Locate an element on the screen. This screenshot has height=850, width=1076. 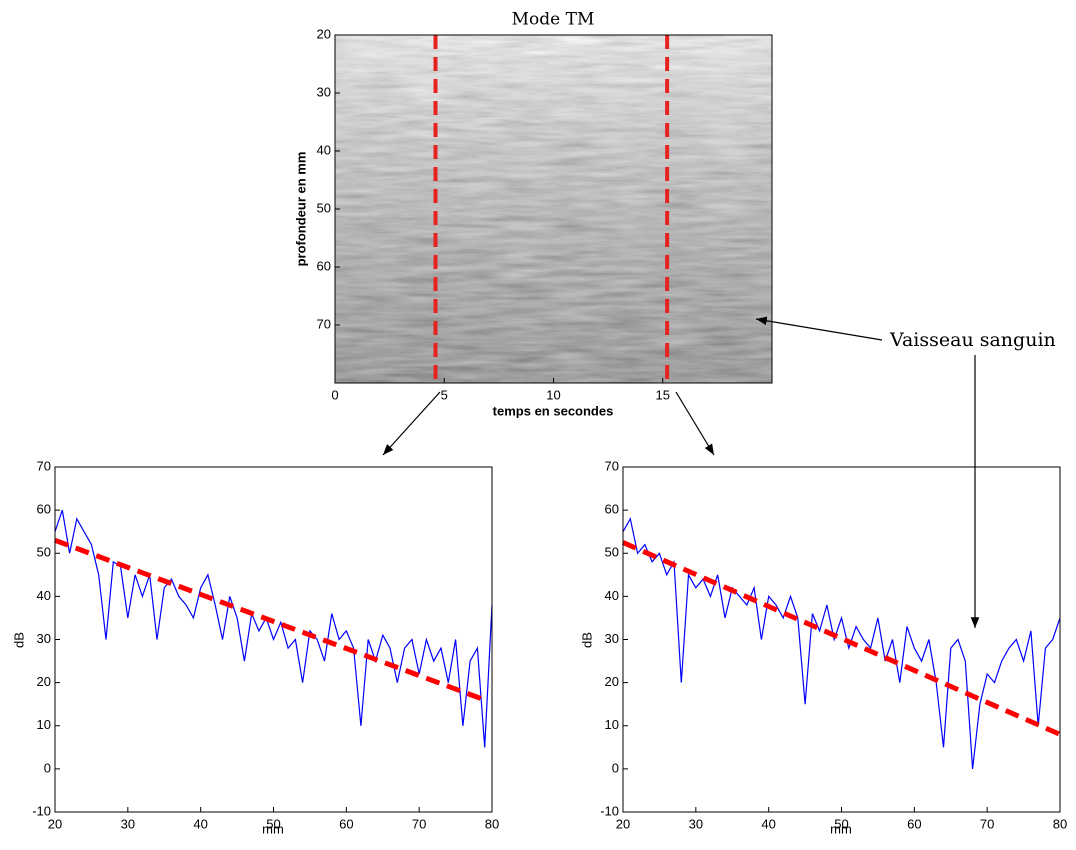
x-tick-label: 15 is located at coordinates (663, 394).